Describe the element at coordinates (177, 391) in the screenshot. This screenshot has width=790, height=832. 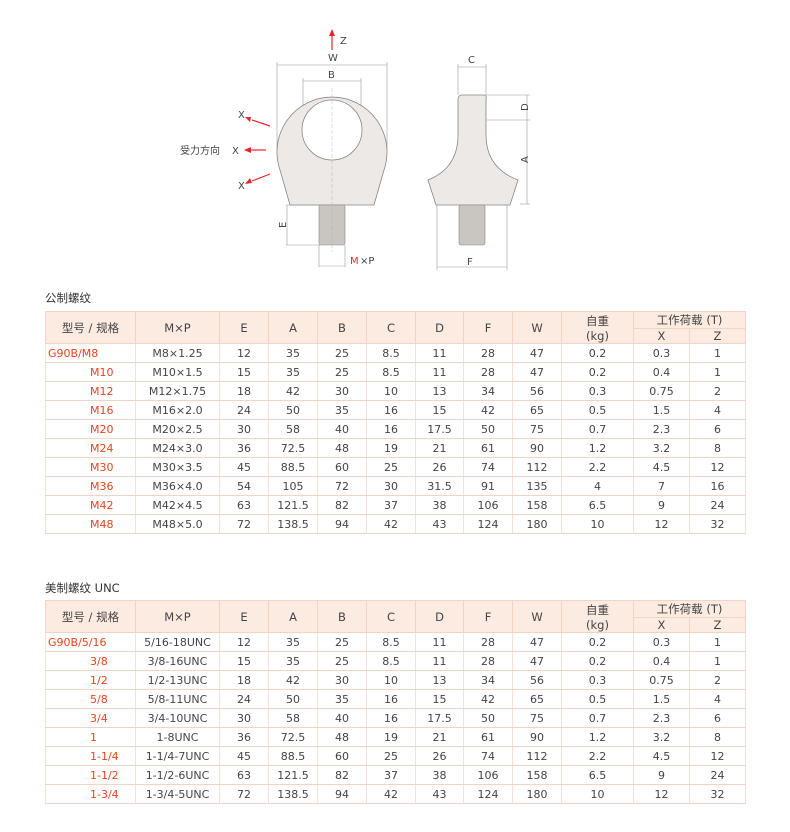
I see `cell-mxp: M12×1.75` at that location.